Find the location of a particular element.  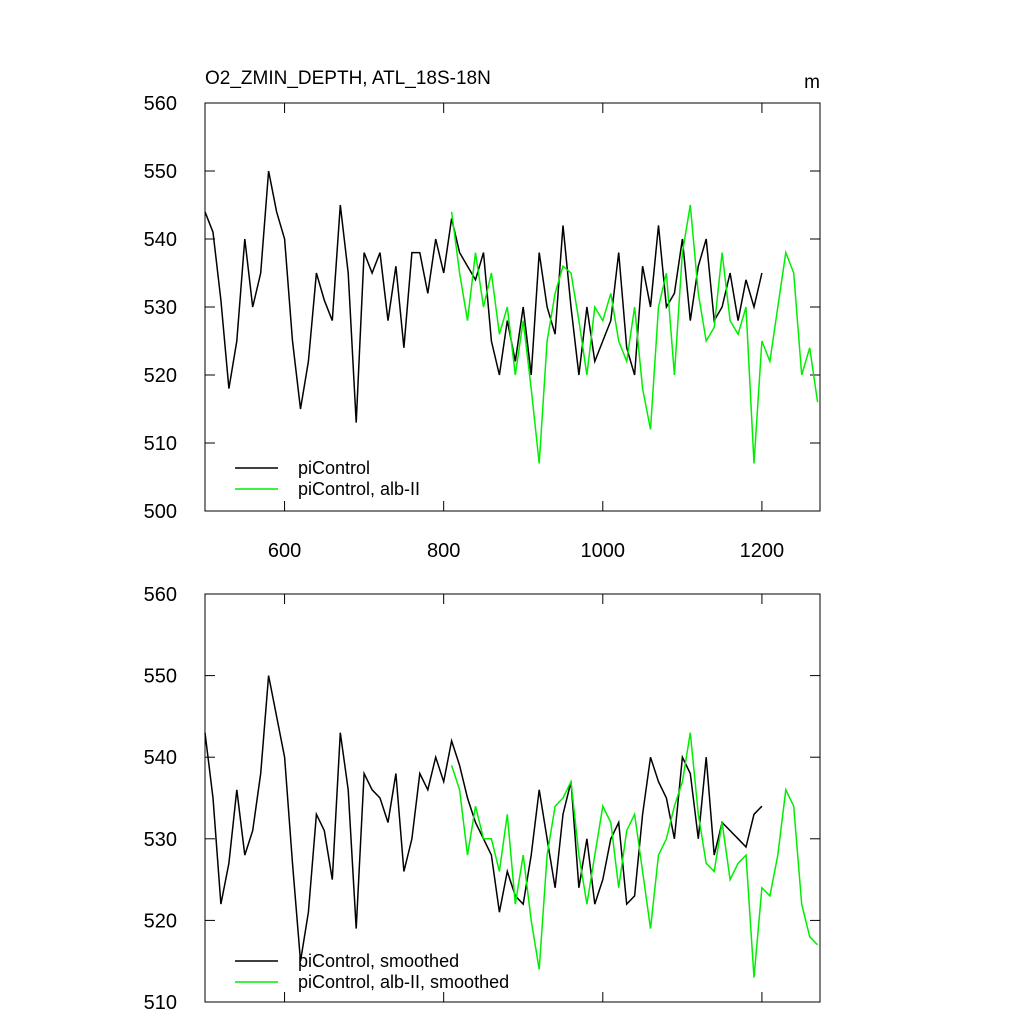

units-label: m is located at coordinates (812, 82).